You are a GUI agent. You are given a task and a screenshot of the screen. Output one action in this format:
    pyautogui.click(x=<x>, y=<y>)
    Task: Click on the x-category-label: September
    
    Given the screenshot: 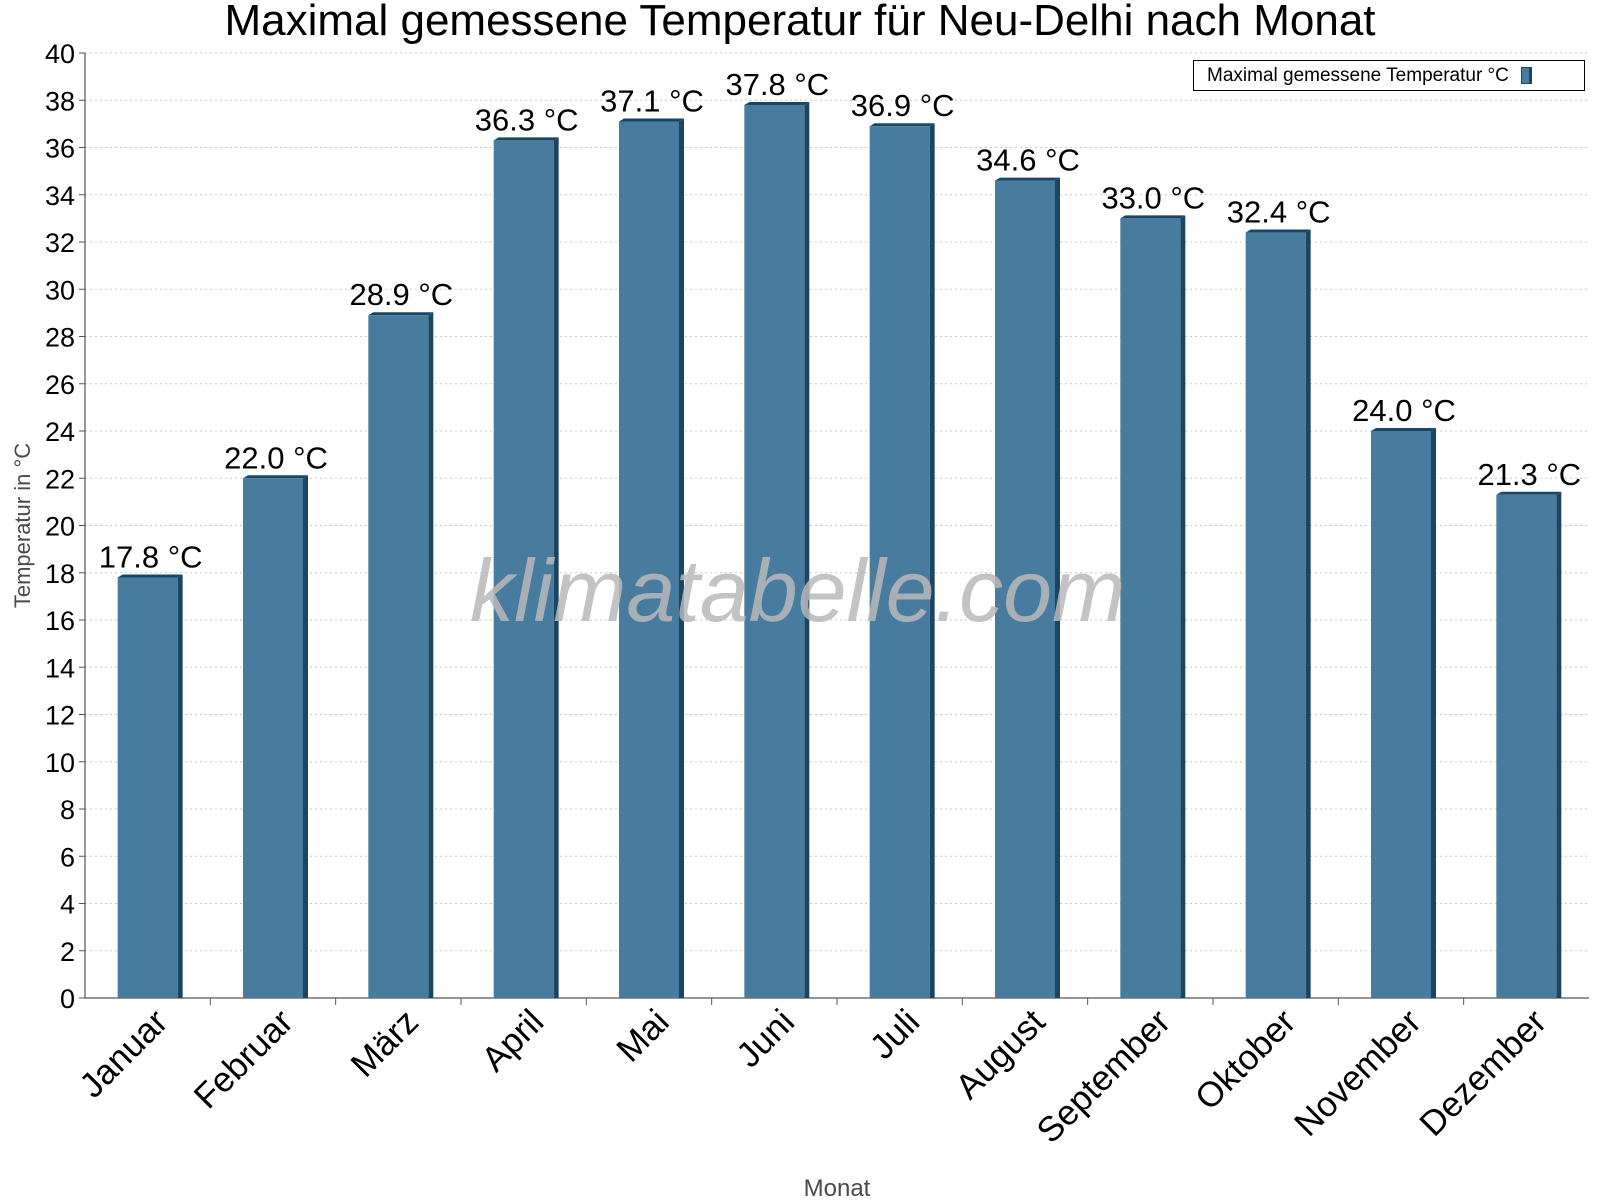 What is the action you would take?
    pyautogui.click(x=1103, y=1076)
    